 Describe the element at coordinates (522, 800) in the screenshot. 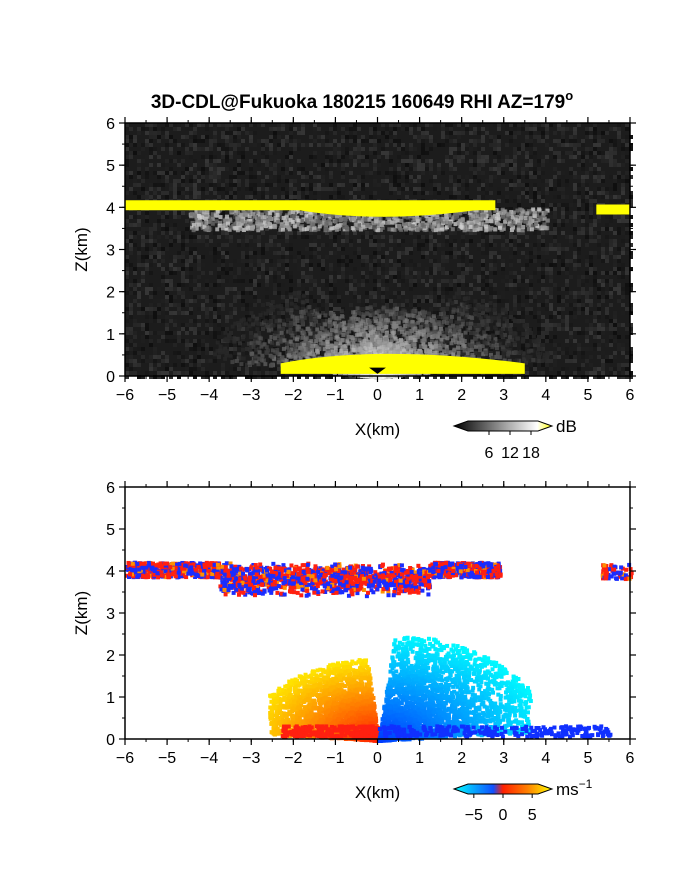

I see `colorbar: ms−1 −5 0 5` at that location.